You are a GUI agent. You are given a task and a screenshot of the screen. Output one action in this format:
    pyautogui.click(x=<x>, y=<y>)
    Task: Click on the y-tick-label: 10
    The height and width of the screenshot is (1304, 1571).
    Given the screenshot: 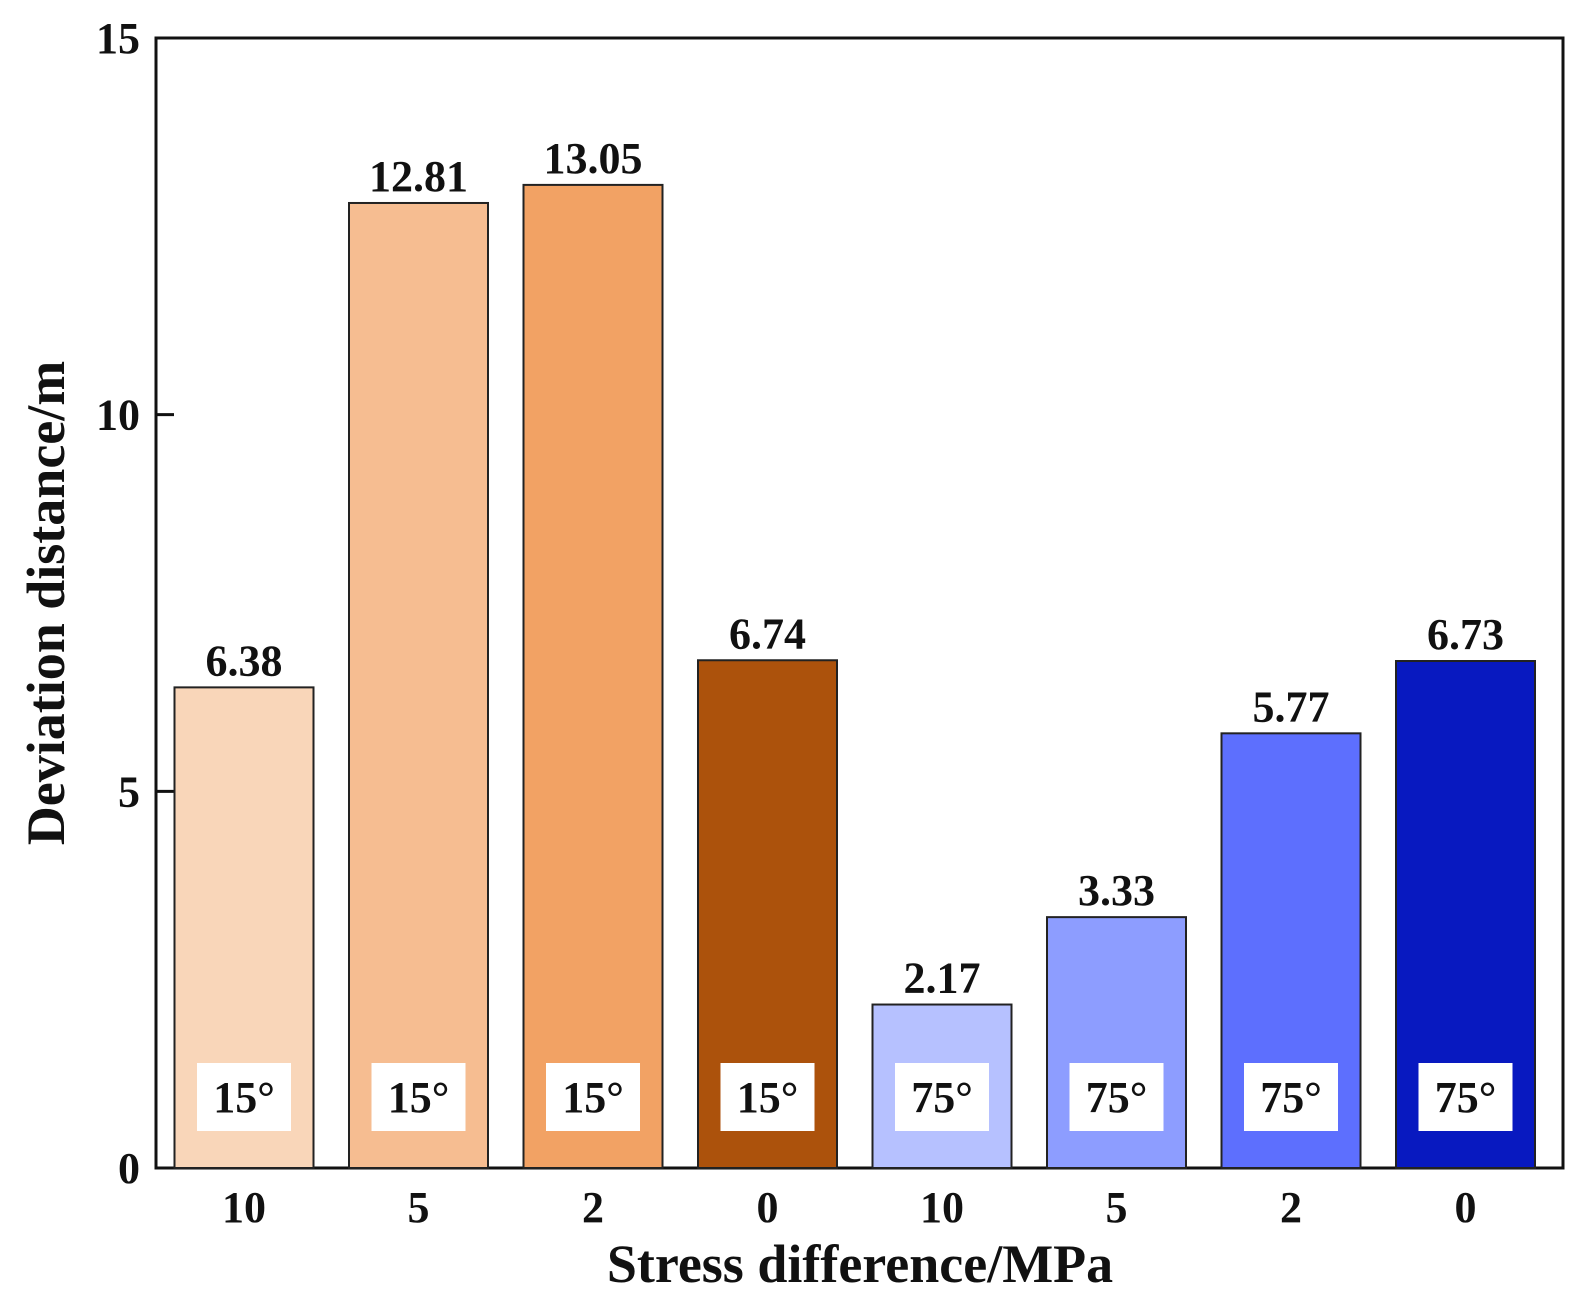 What is the action you would take?
    pyautogui.click(x=118, y=415)
    